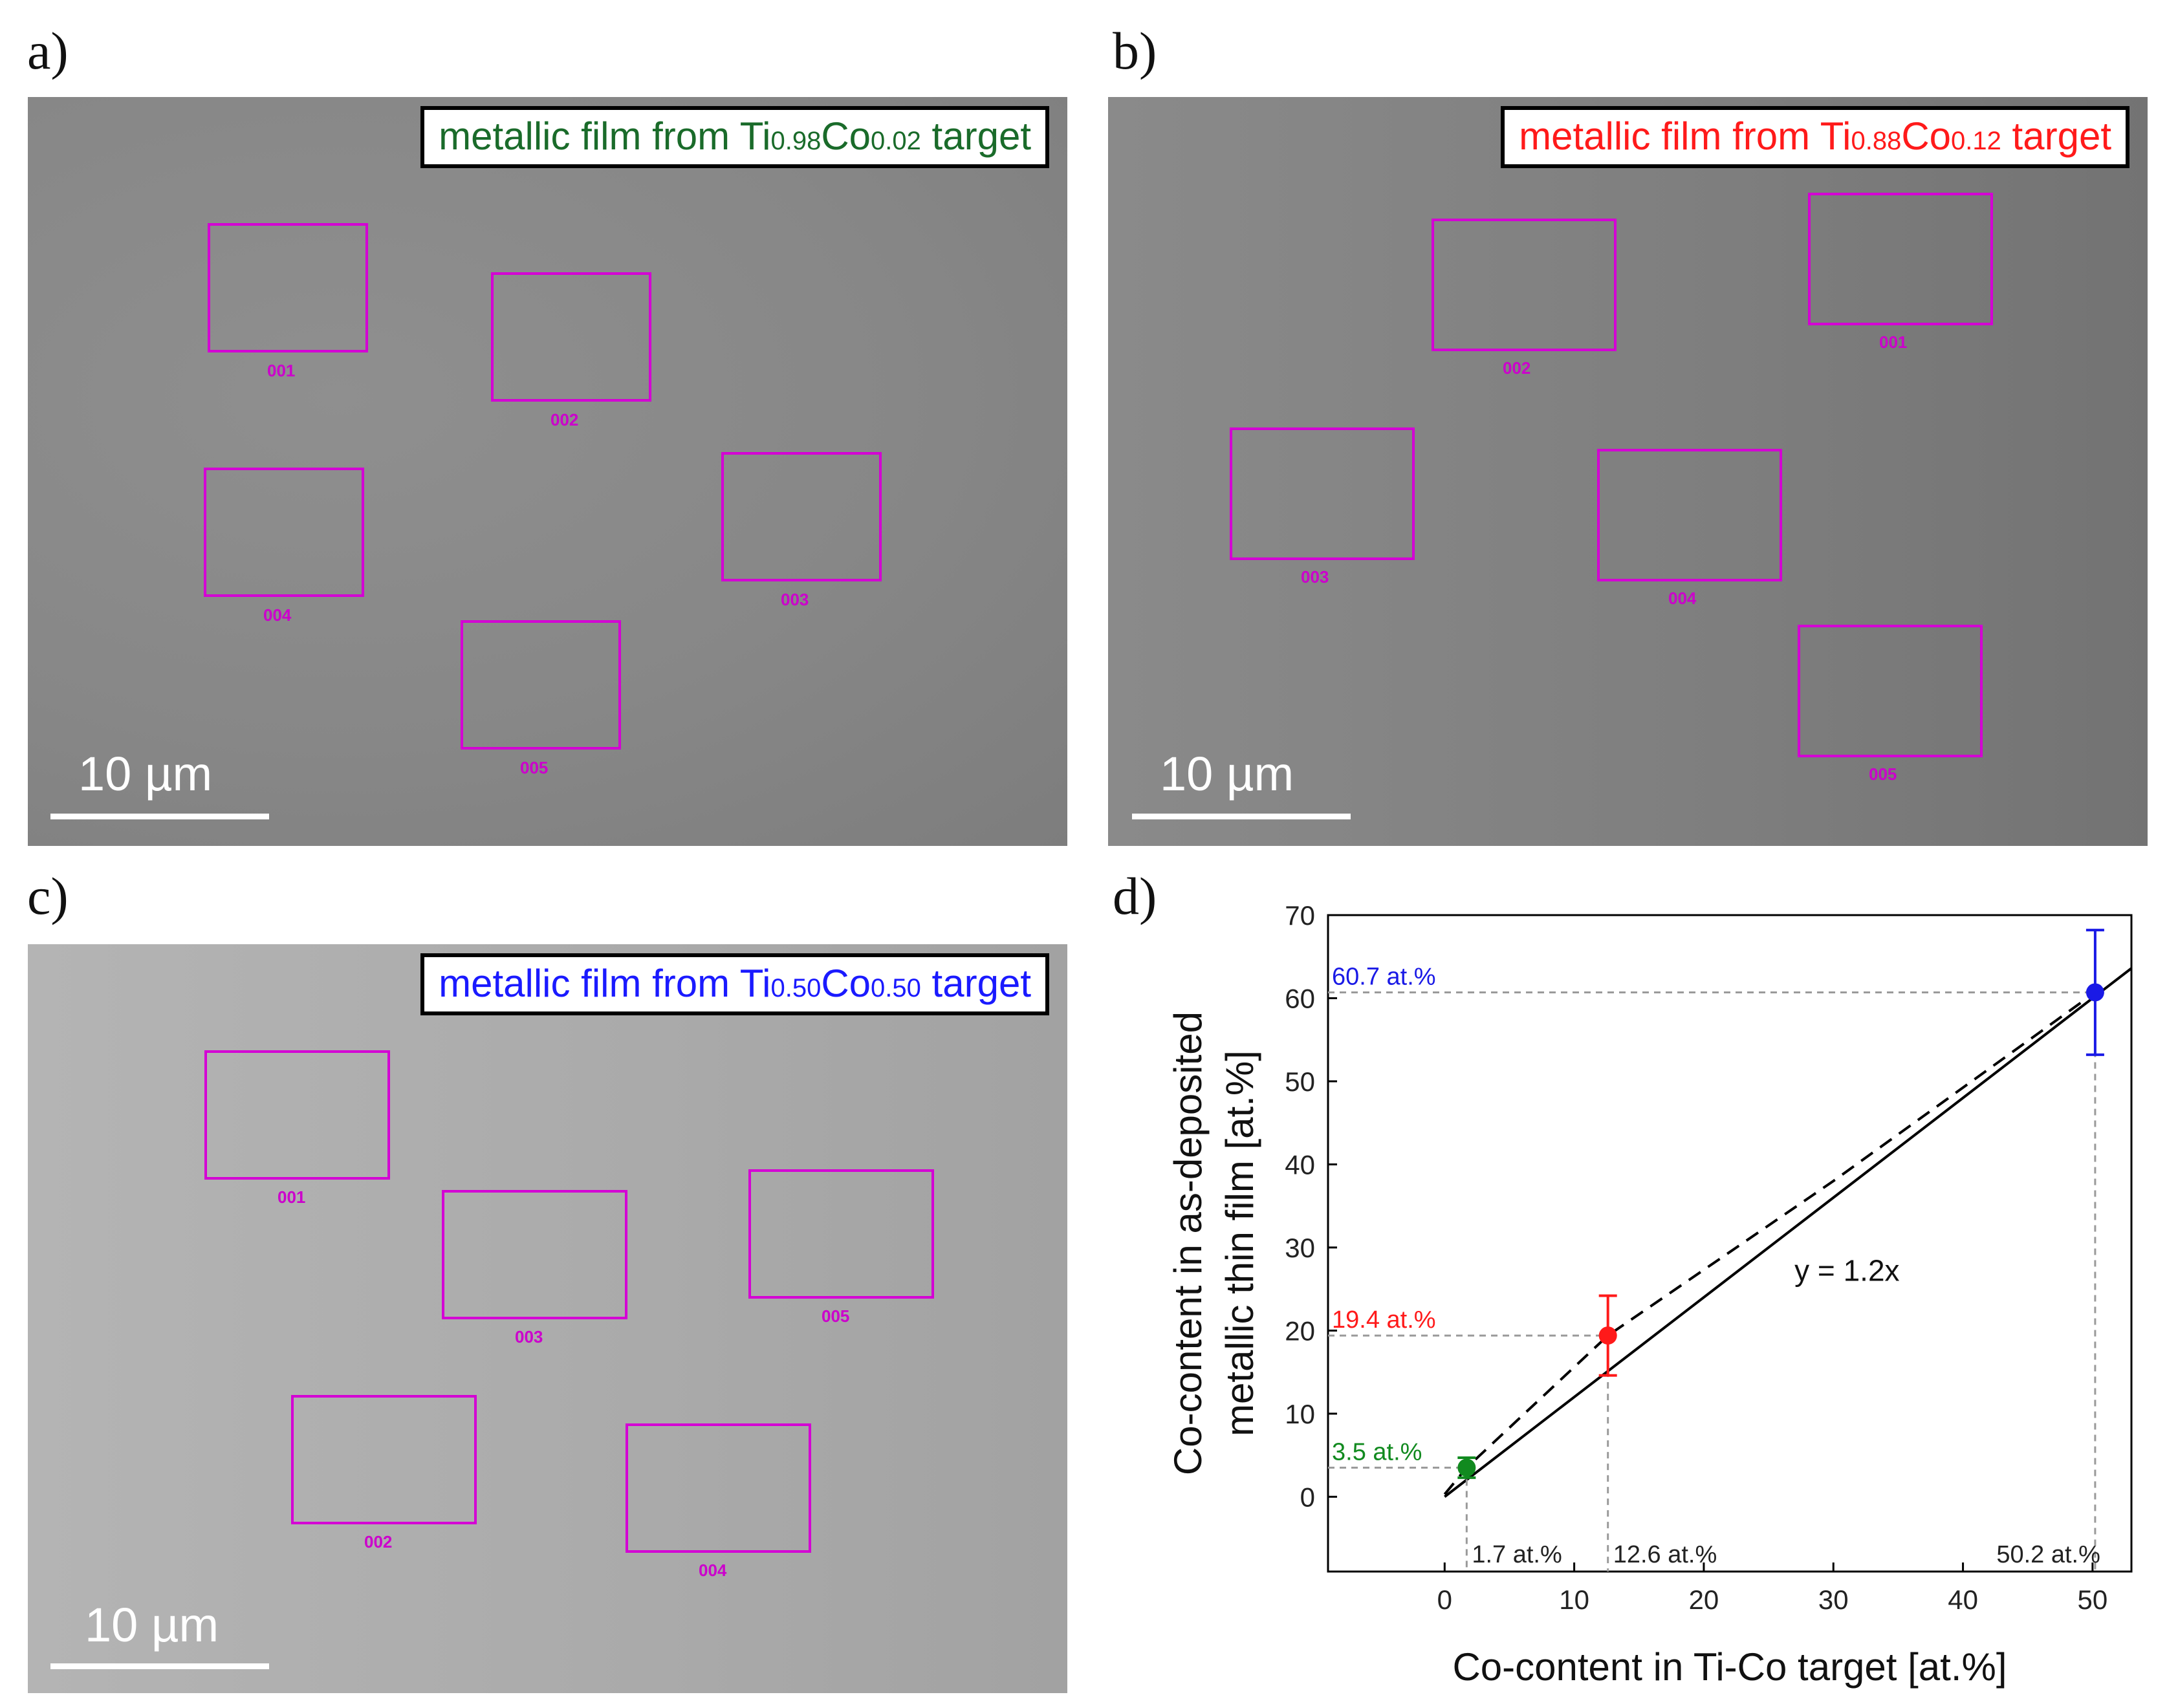 This screenshot has height=1708, width=2167. What do you see at coordinates (1300, 916) in the screenshot?
I see `y-tick-label: 70` at bounding box center [1300, 916].